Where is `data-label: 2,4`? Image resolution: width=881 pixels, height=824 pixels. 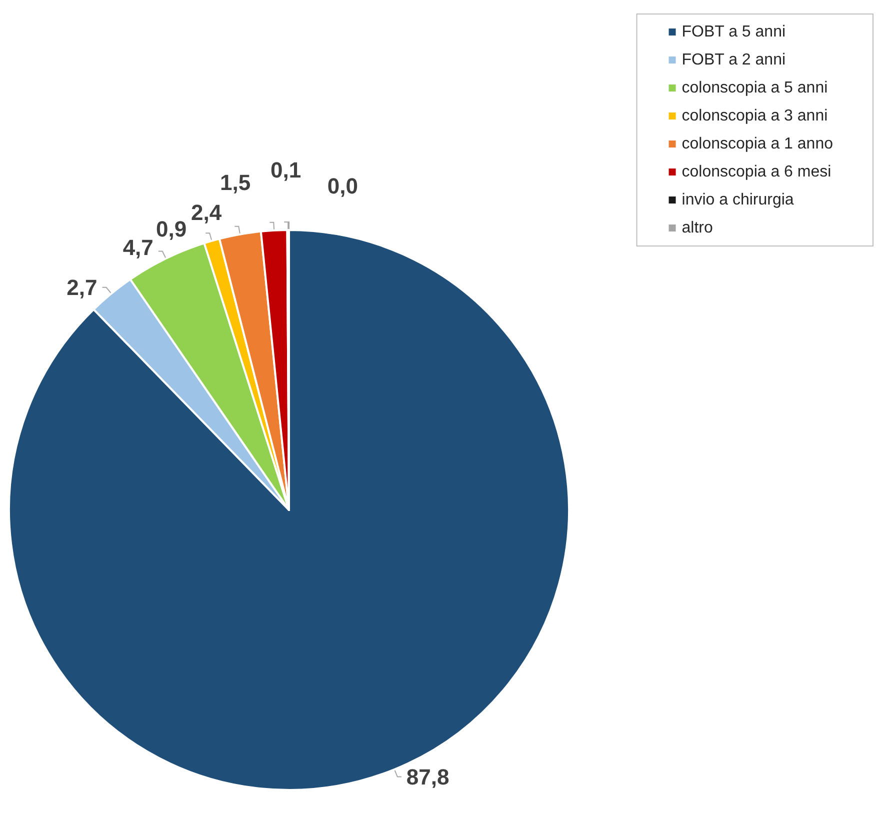 data-label: 2,4 is located at coordinates (206, 212).